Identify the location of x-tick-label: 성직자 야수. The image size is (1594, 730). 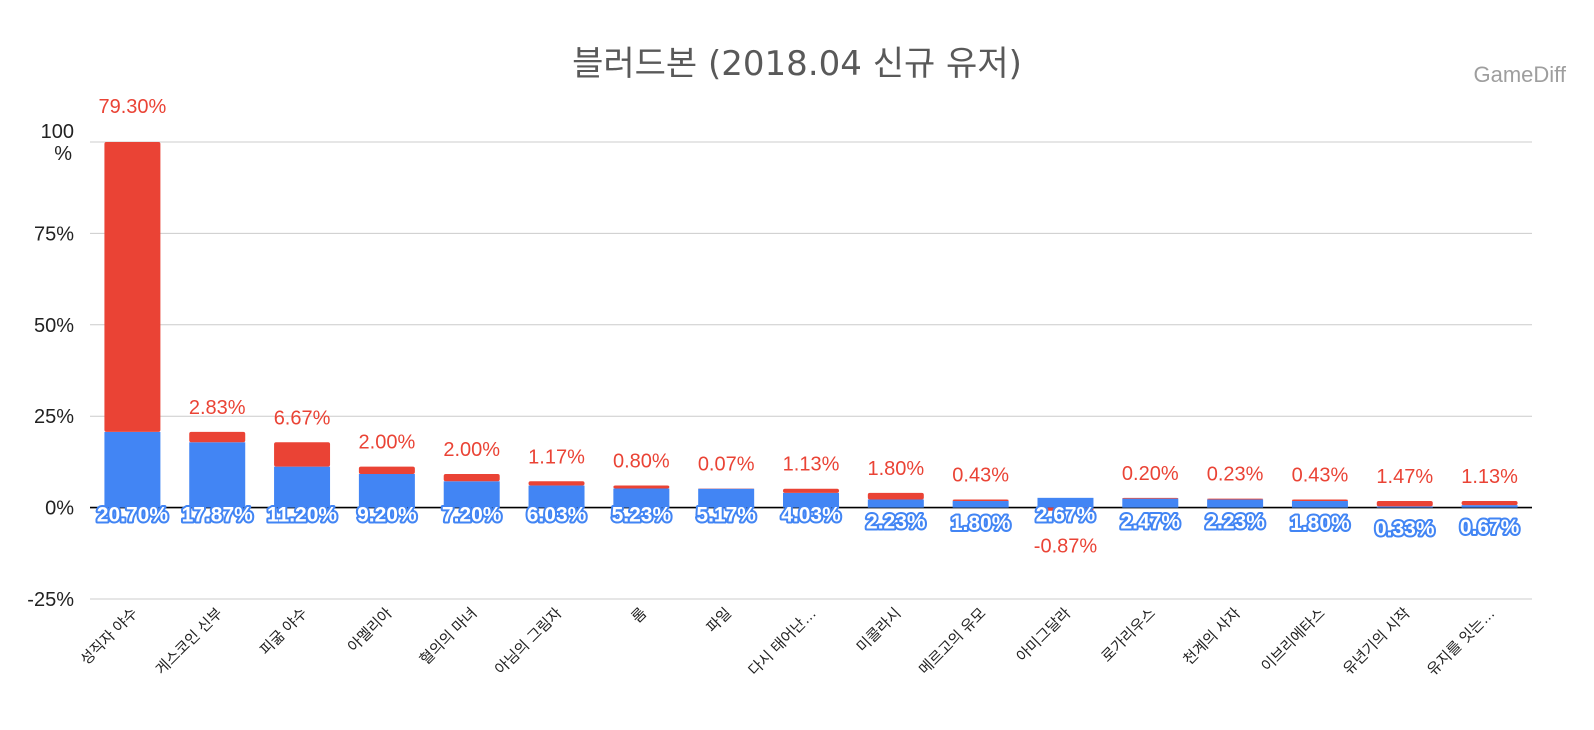
(109, 637).